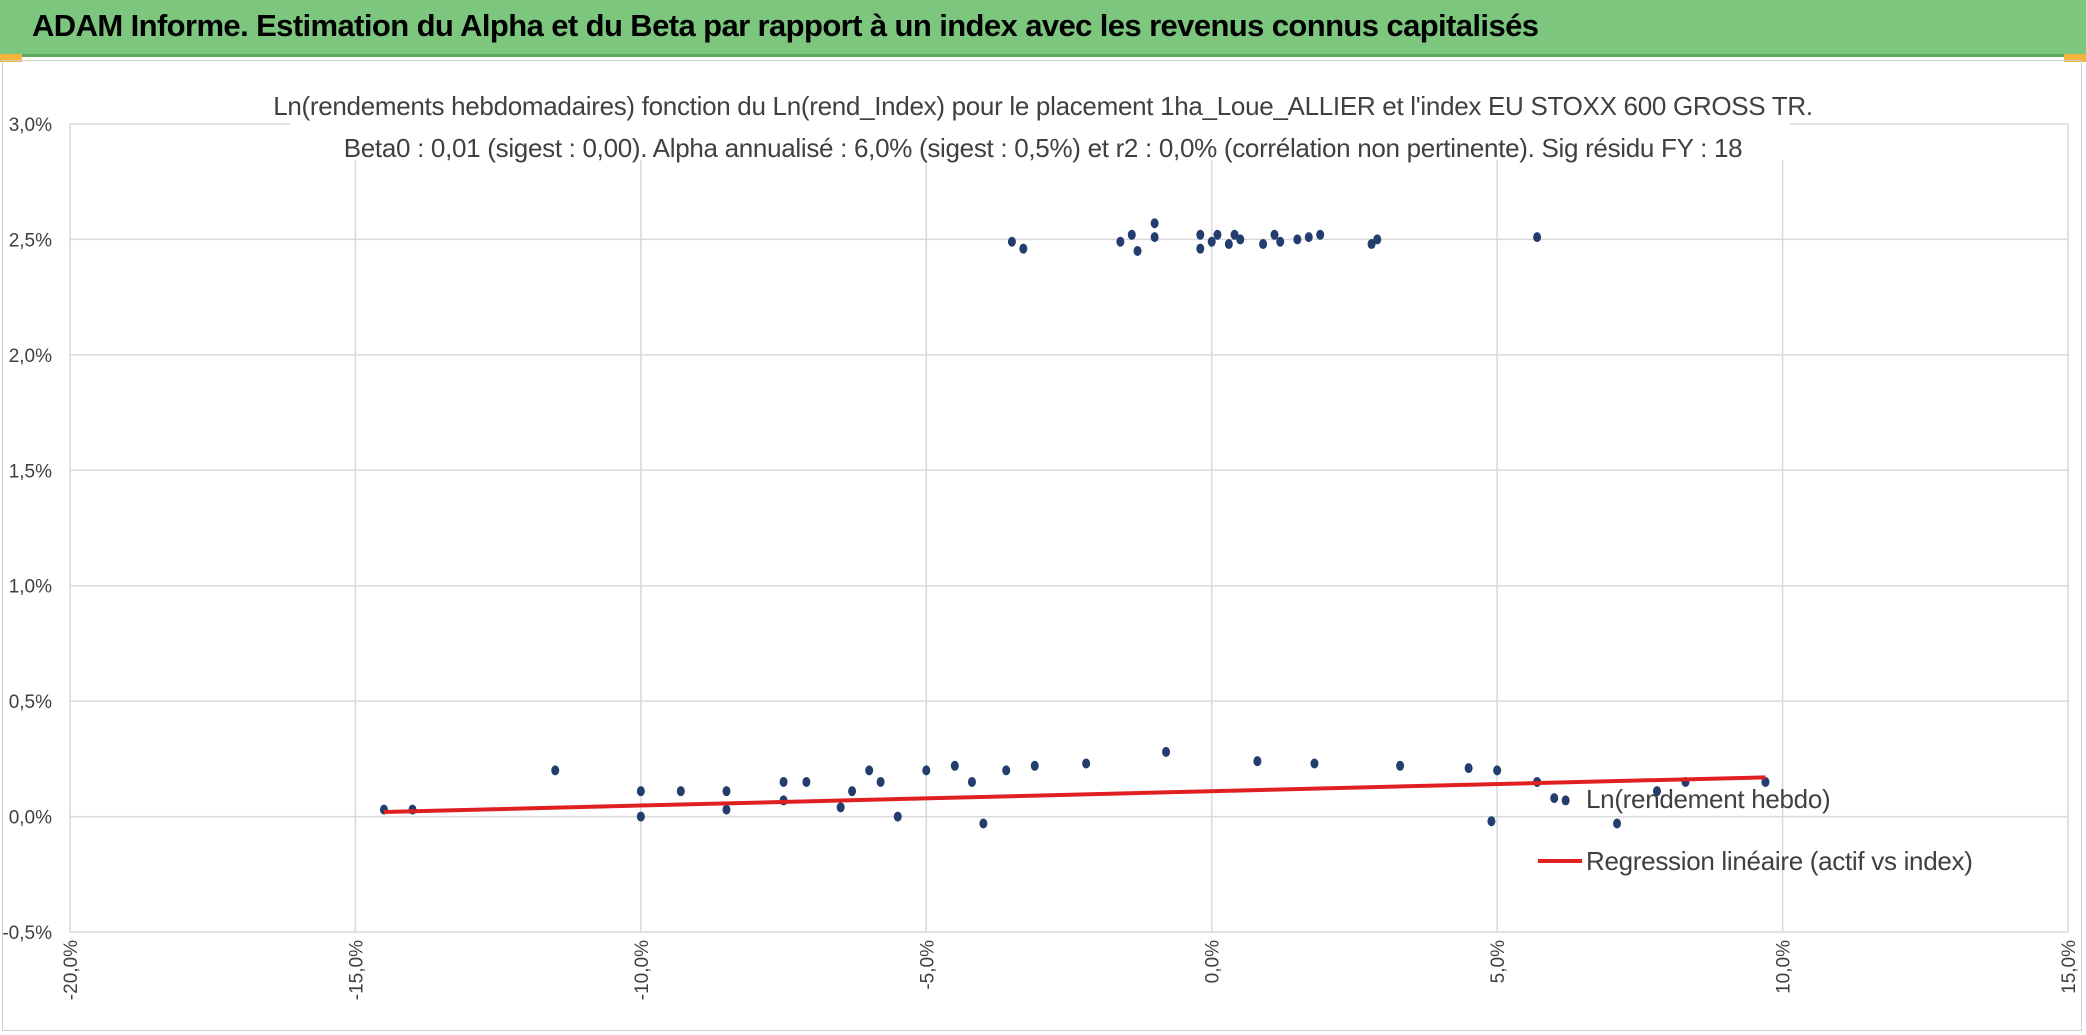  I want to click on regression-line-layer, so click(1074, 794).